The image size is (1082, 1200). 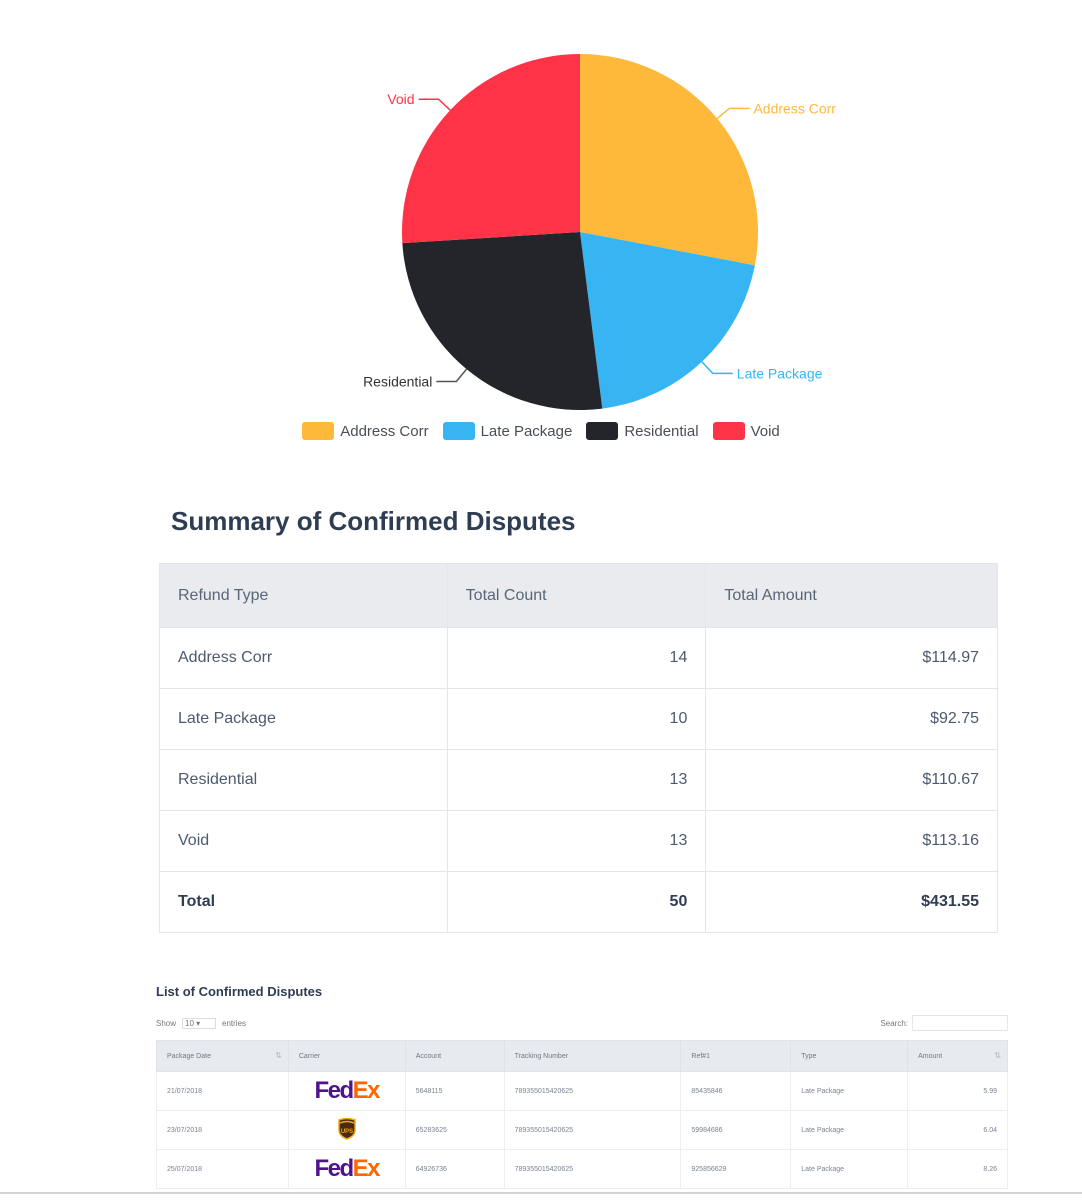 I want to click on date-cell: 25/07/2018, so click(x=222, y=1169).